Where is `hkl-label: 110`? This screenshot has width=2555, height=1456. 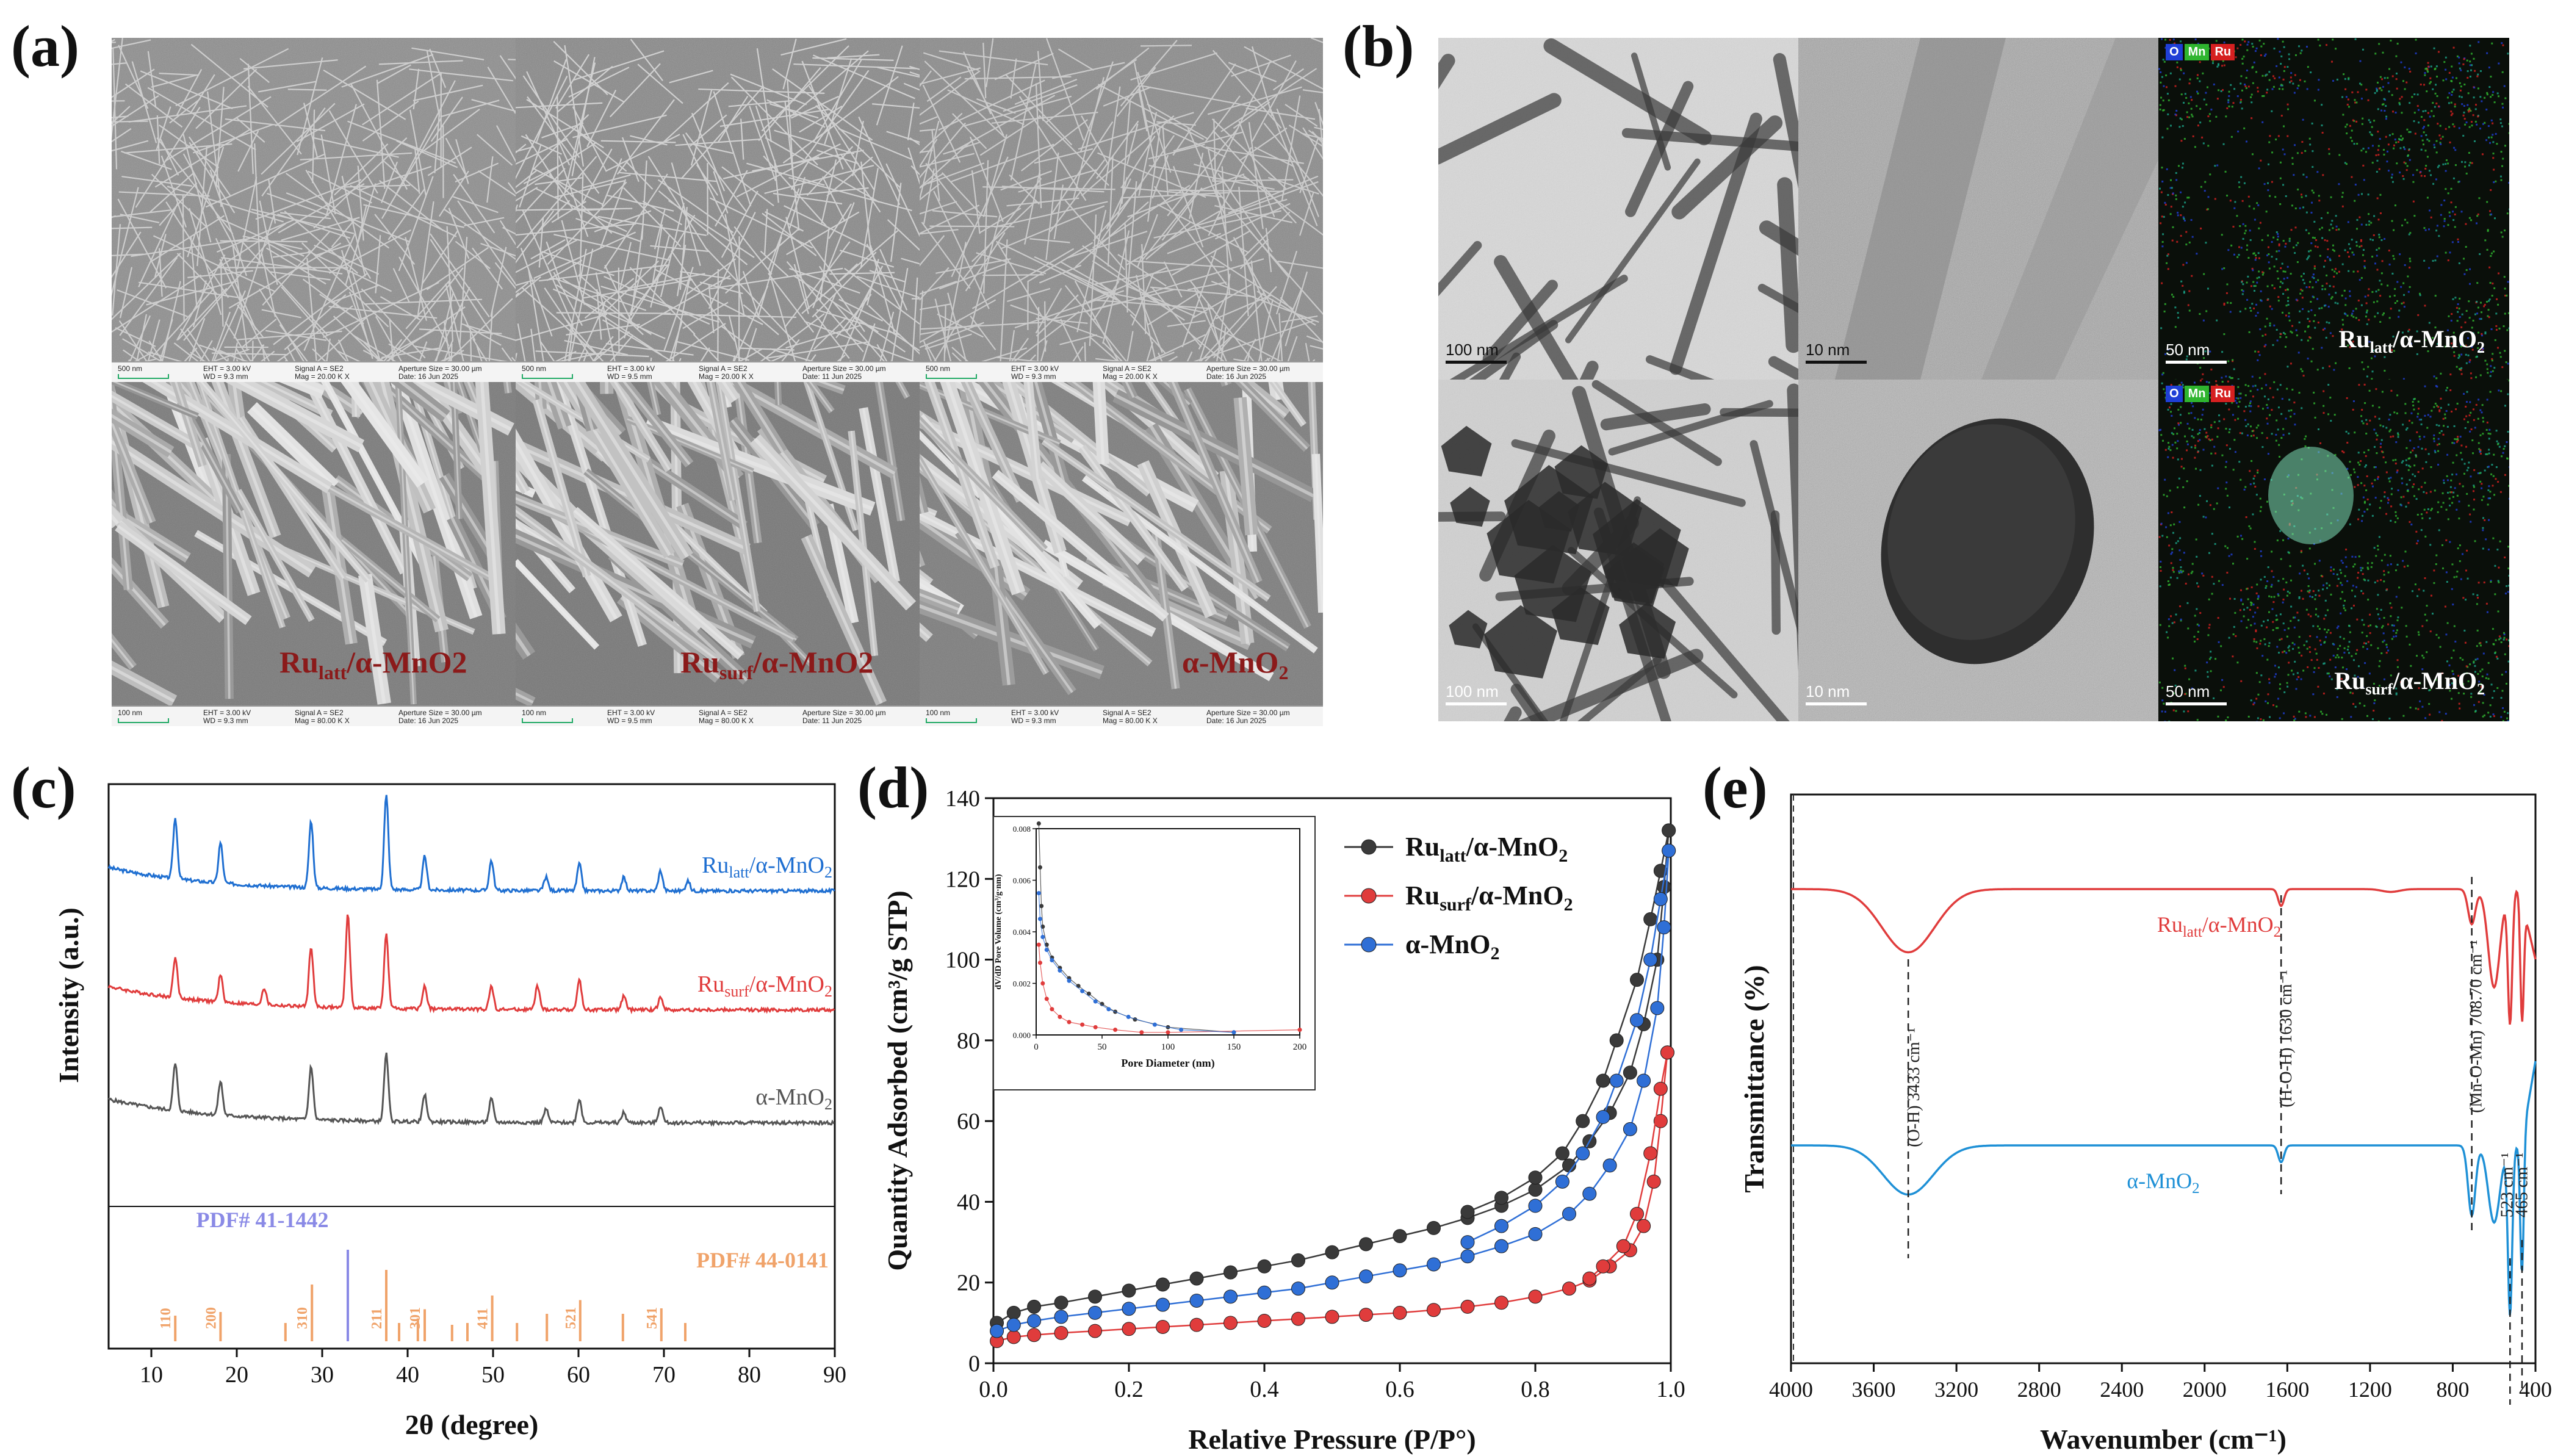 hkl-label: 110 is located at coordinates (166, 1318).